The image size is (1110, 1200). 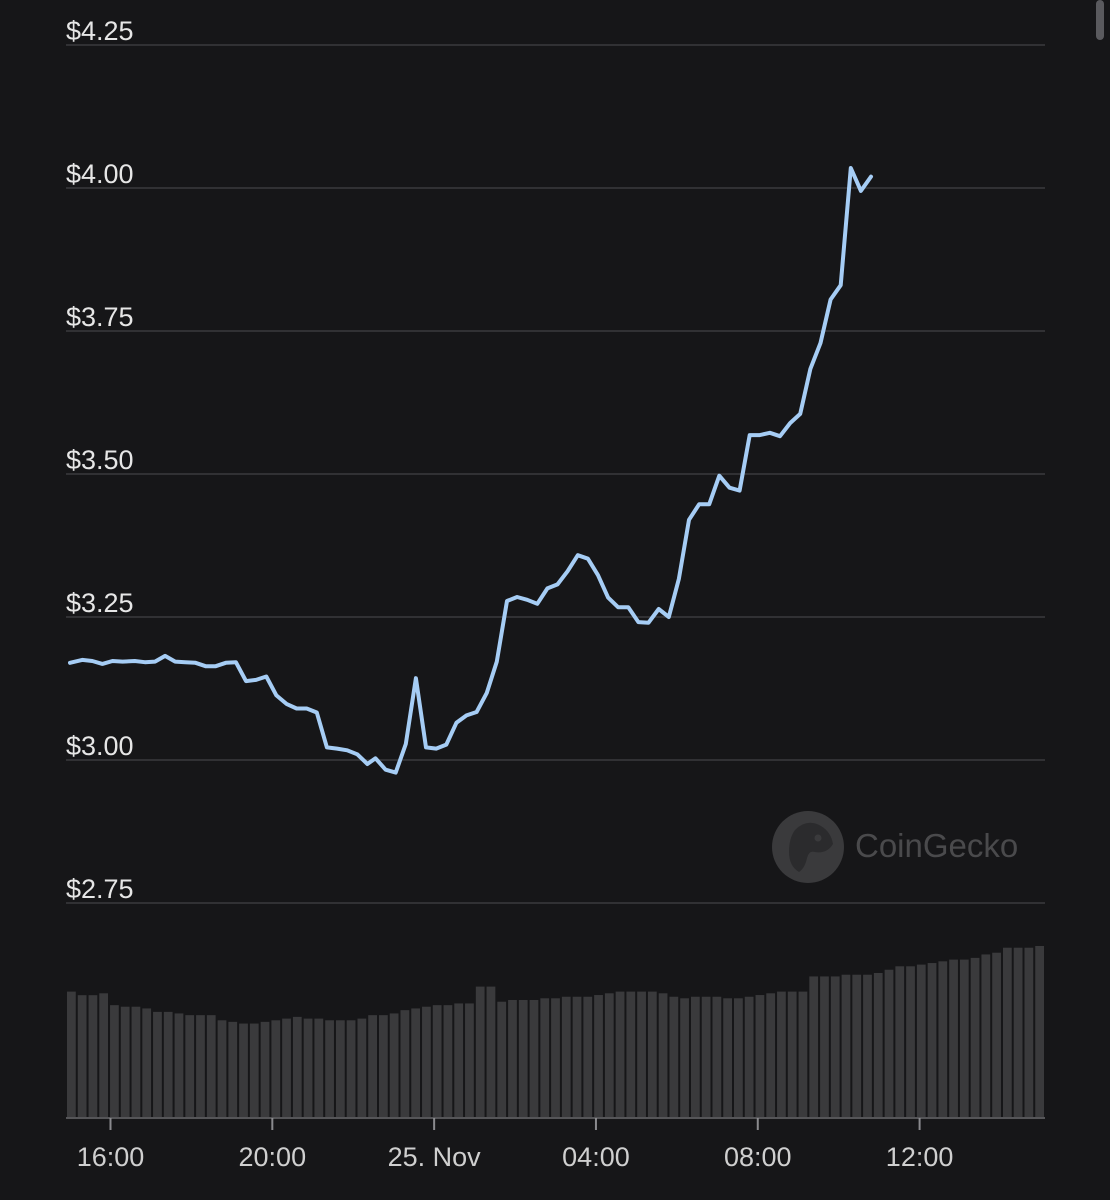 What do you see at coordinates (811, 847) in the screenshot?
I see `gecko-head-icon` at bounding box center [811, 847].